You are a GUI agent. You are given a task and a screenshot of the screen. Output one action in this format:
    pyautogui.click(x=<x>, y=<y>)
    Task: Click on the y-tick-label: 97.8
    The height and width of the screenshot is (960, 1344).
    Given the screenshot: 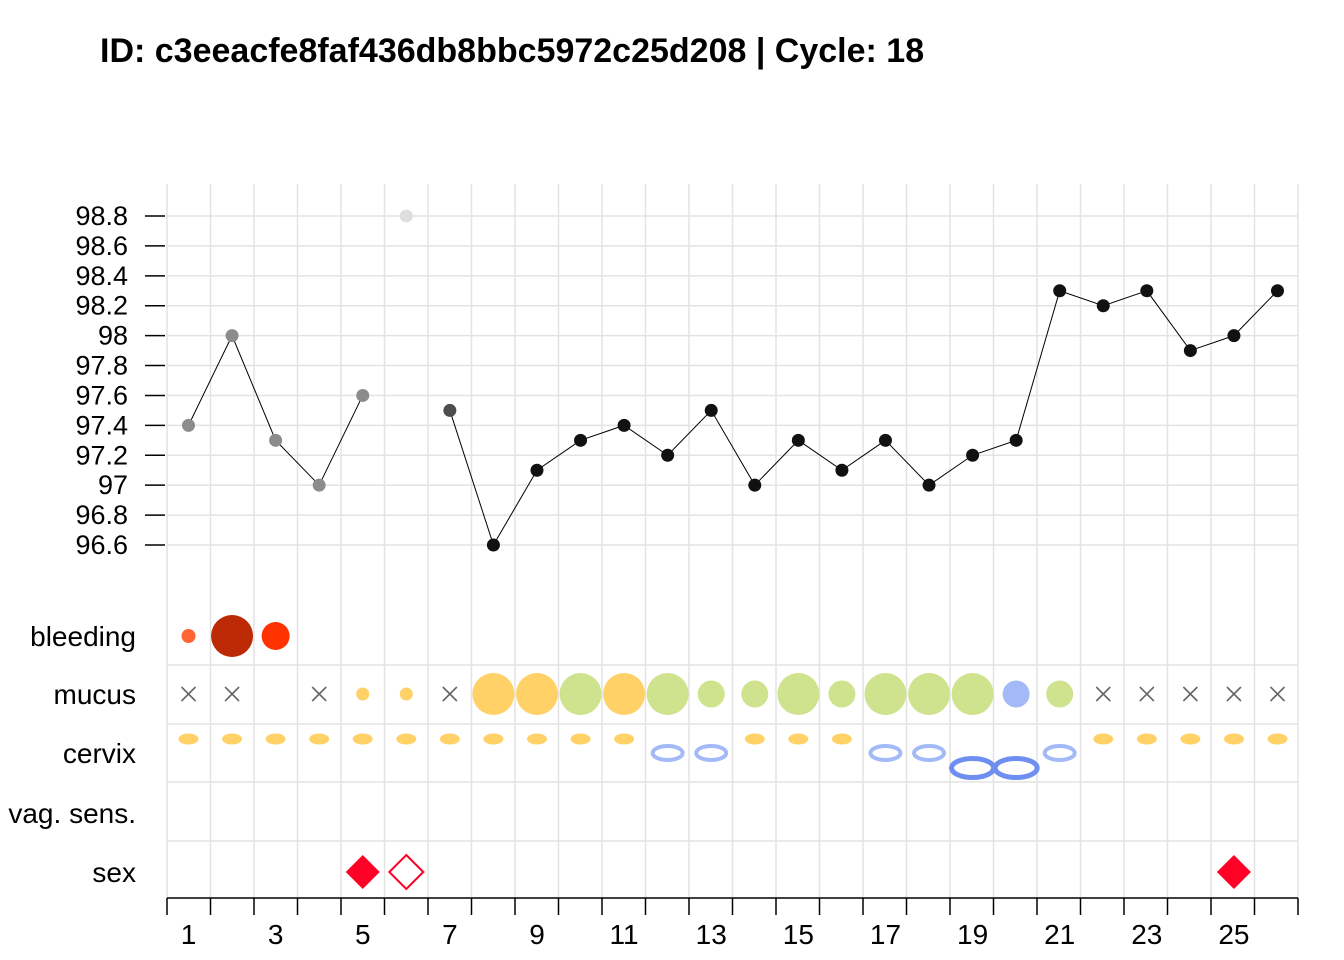 What is the action you would take?
    pyautogui.click(x=101, y=366)
    